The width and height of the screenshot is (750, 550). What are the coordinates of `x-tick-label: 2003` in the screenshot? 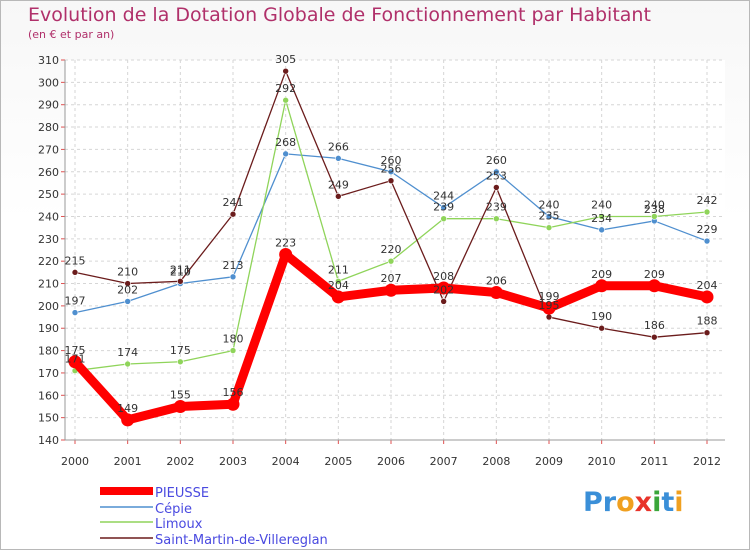 It's located at (233, 461).